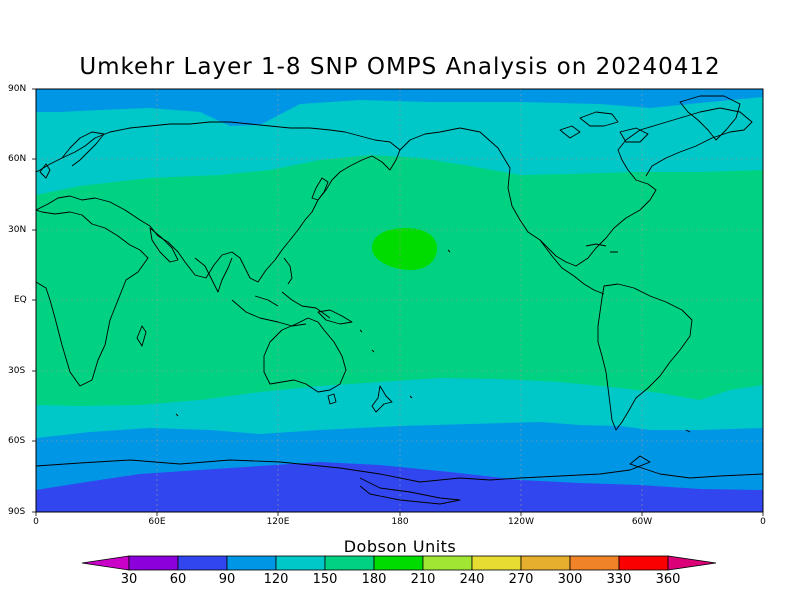 The height and width of the screenshot is (600, 800). What do you see at coordinates (17, 159) in the screenshot?
I see `lat-label: 60N` at bounding box center [17, 159].